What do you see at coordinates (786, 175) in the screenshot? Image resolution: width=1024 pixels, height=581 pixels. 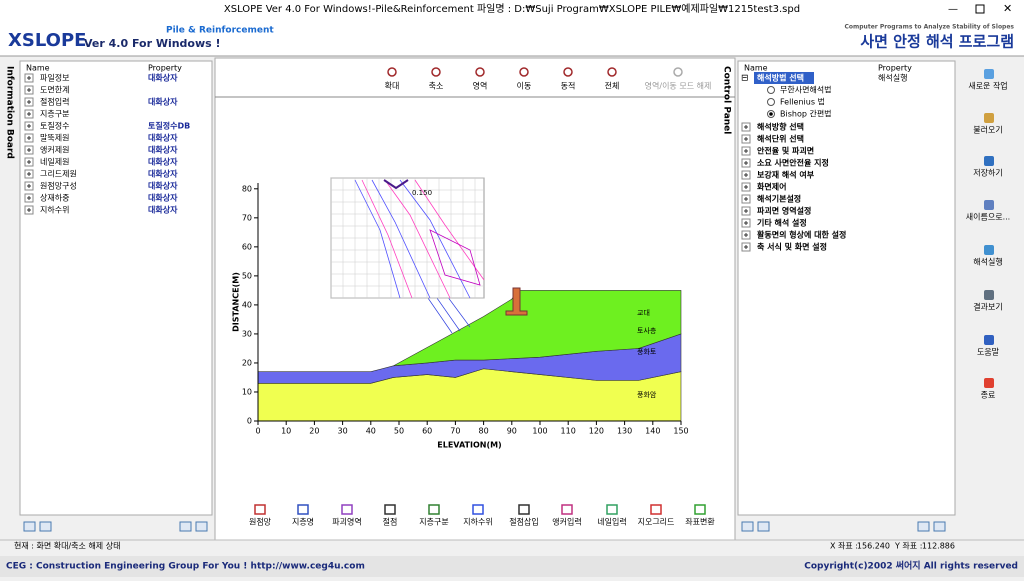 I see `tree-name: 보강재 해석 여부` at bounding box center [786, 175].